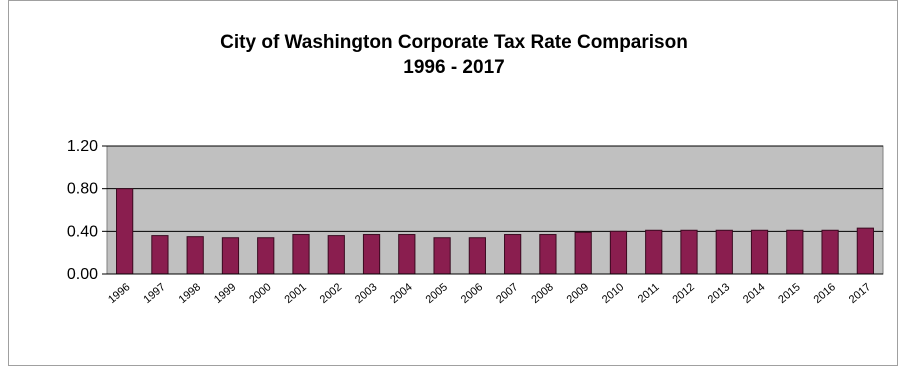 This screenshot has width=902, height=370. I want to click on x-tick-label: 2017, so click(860, 293).